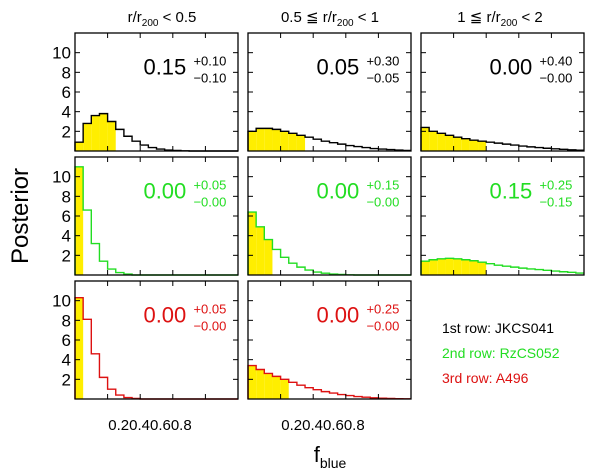 The image size is (600, 471). I want to click on panel-r2-c2: 0.00 +0.15 −0.00, so click(329, 216).